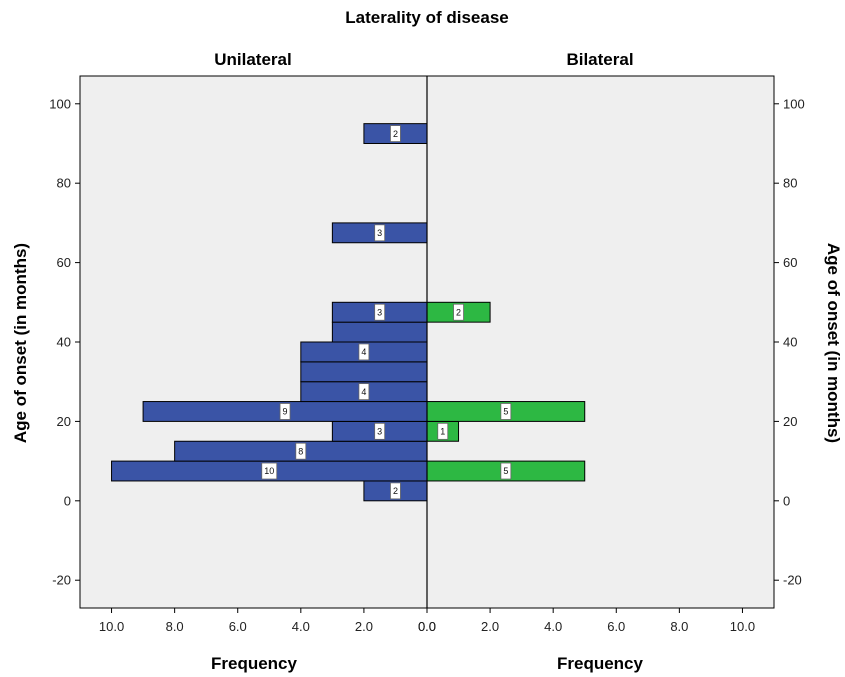 The image size is (845, 677). I want to click on data-label-unilateral-7: 4, so click(363, 352).